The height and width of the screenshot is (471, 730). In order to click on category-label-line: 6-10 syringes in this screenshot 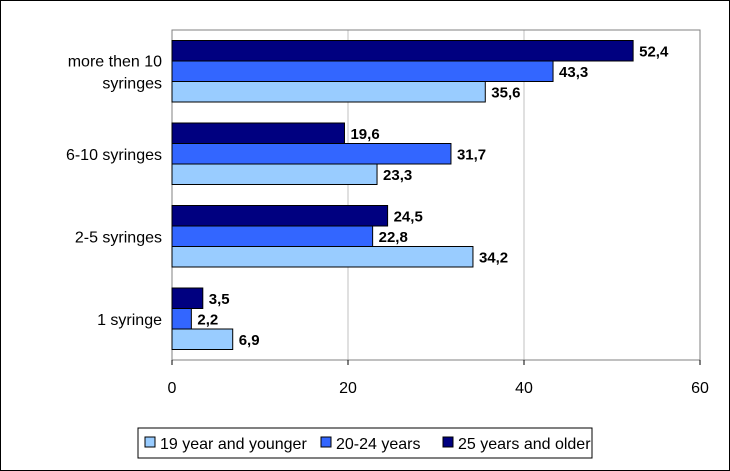, I will do `click(114, 155)`.